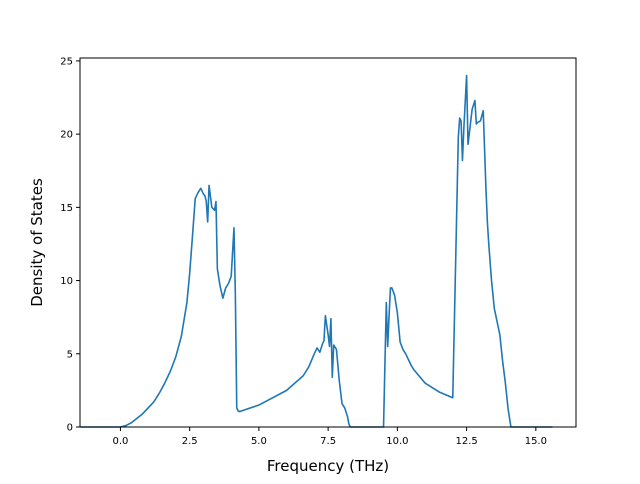 The height and width of the screenshot is (484, 640). Describe the element at coordinates (259, 441) in the screenshot. I see `x-tick-label: 5.0` at that location.